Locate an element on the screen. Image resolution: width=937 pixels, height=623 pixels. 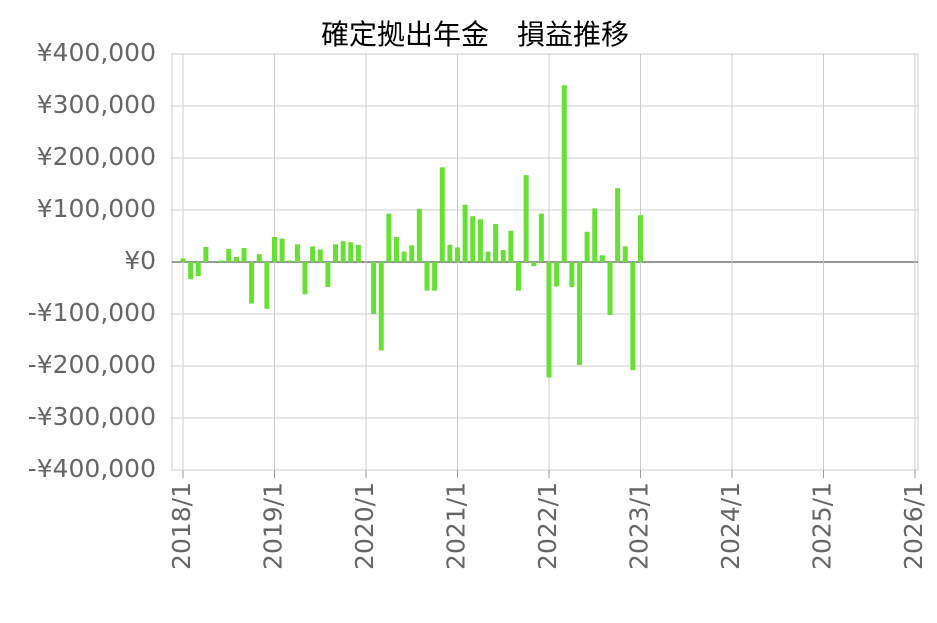
y-tick-label: ¥100,000 is located at coordinates (96, 208).